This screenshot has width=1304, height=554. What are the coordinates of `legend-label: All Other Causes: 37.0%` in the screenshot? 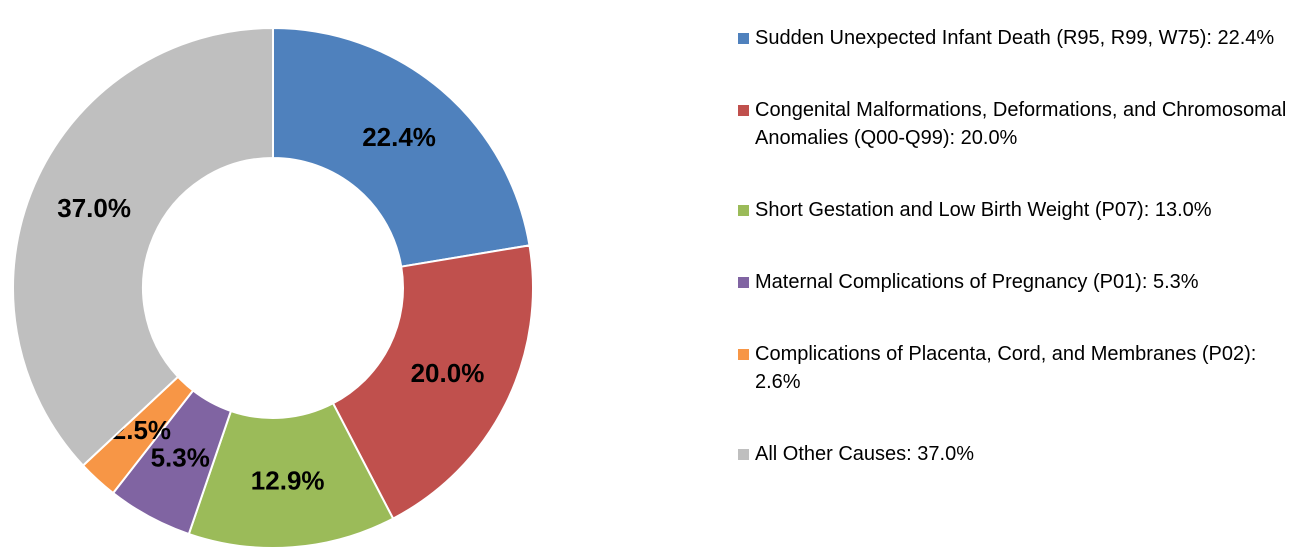 It's located at (864, 454).